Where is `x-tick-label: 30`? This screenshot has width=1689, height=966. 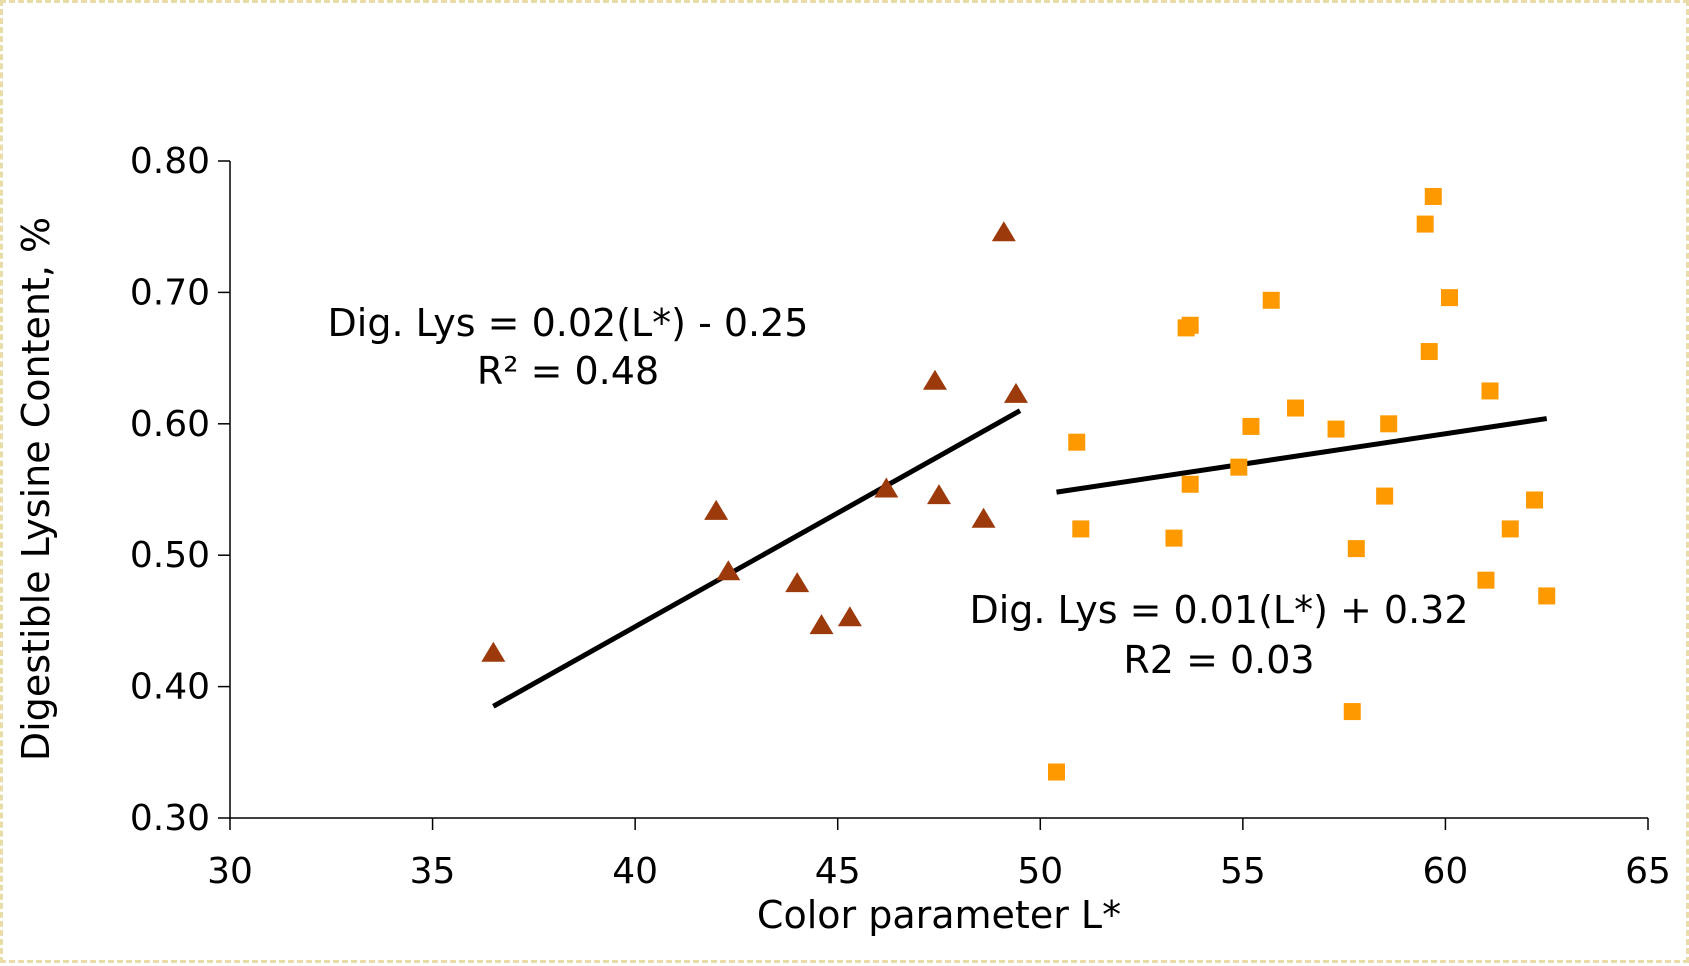 x-tick-label: 30 is located at coordinates (230, 871).